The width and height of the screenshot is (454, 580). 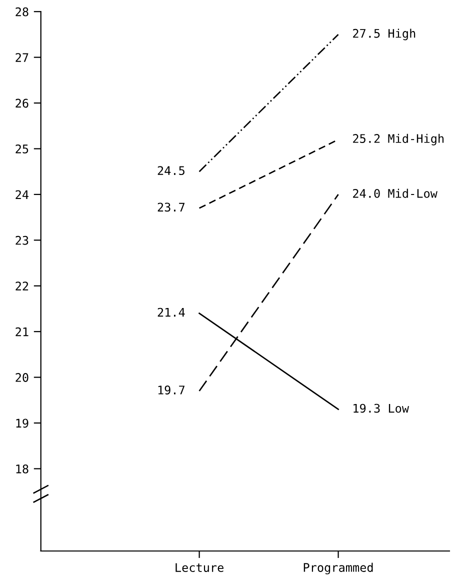 What do you see at coordinates (338, 568) in the screenshot?
I see `x-tick-label: Programmed` at bounding box center [338, 568].